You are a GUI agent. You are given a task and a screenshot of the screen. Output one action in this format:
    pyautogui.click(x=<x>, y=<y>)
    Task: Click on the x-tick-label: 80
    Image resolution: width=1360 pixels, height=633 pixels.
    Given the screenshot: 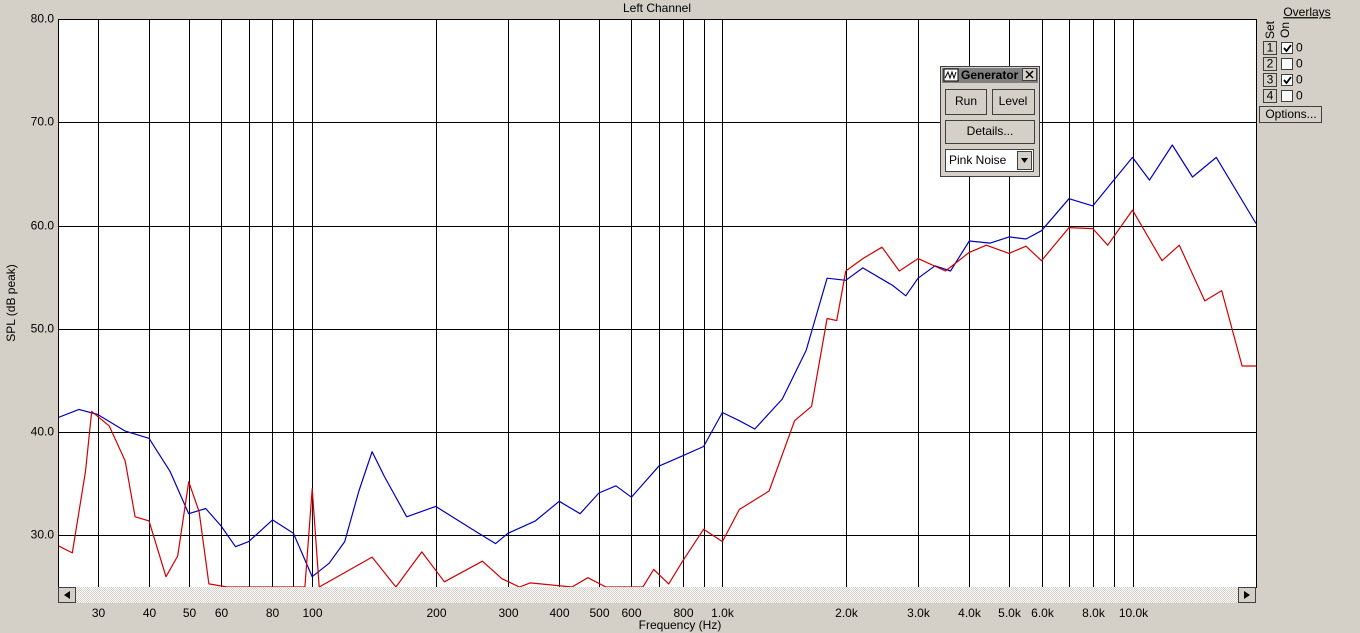 What is the action you would take?
    pyautogui.click(x=273, y=613)
    